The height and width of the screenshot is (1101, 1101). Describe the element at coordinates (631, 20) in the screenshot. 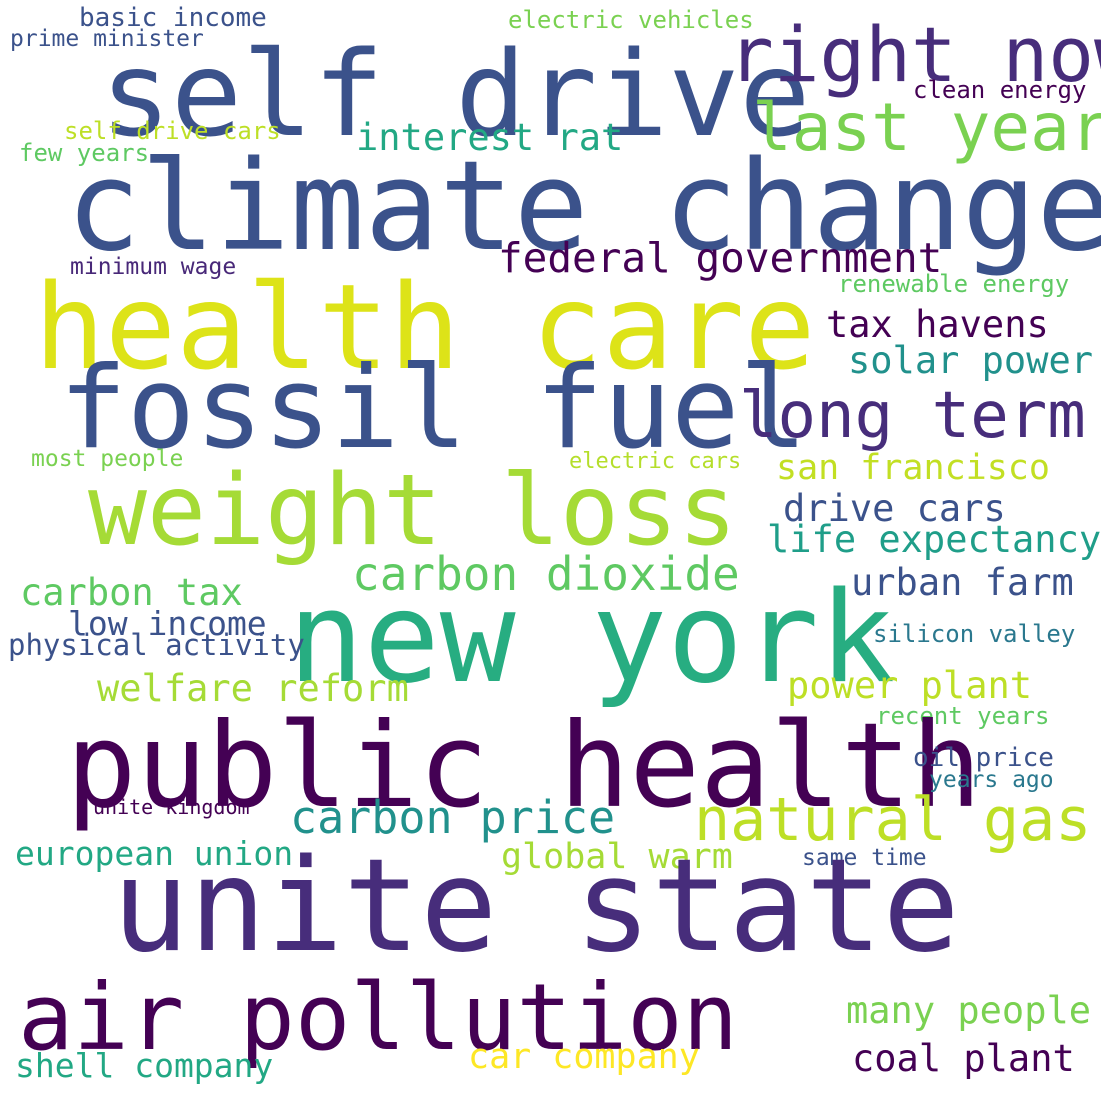

I see `word-electric-vehicles: electric vehicles` at that location.